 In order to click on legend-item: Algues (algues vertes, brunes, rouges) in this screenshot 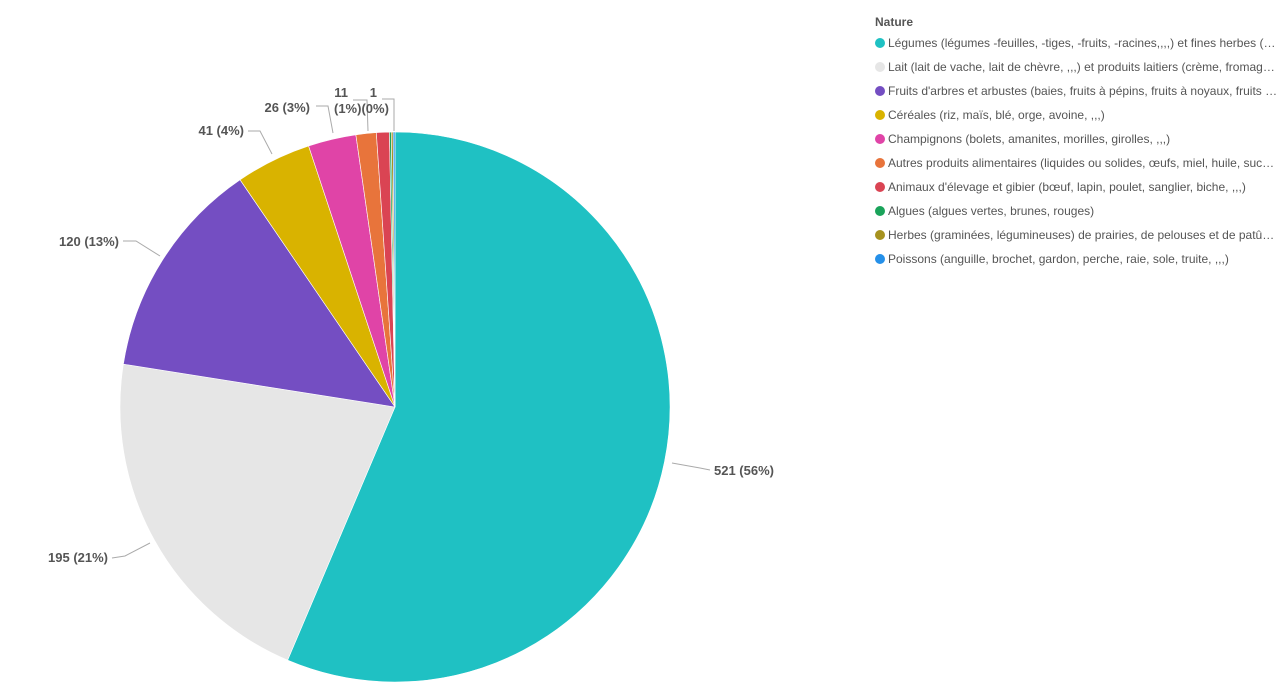, I will do `click(1077, 211)`.